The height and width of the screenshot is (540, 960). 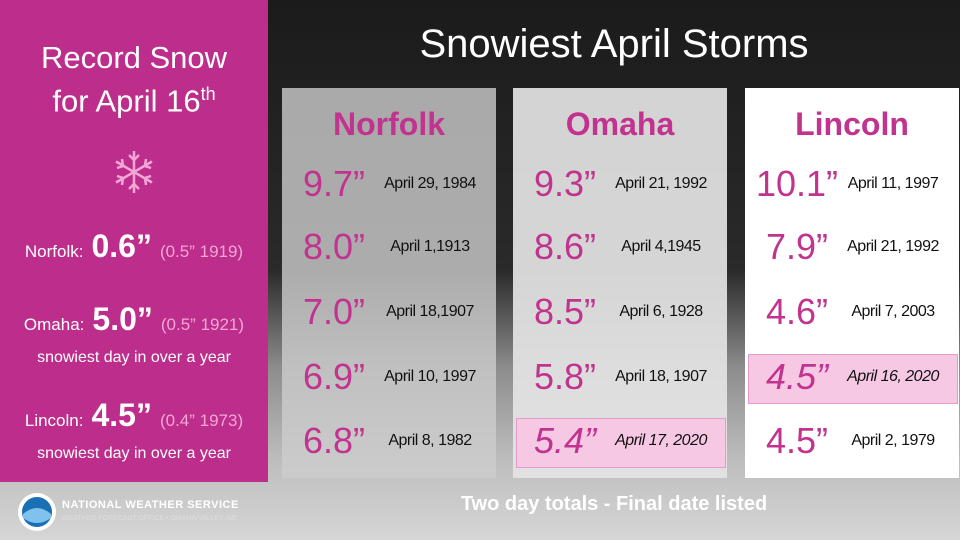 What do you see at coordinates (37, 512) in the screenshot?
I see `noaa-logo` at bounding box center [37, 512].